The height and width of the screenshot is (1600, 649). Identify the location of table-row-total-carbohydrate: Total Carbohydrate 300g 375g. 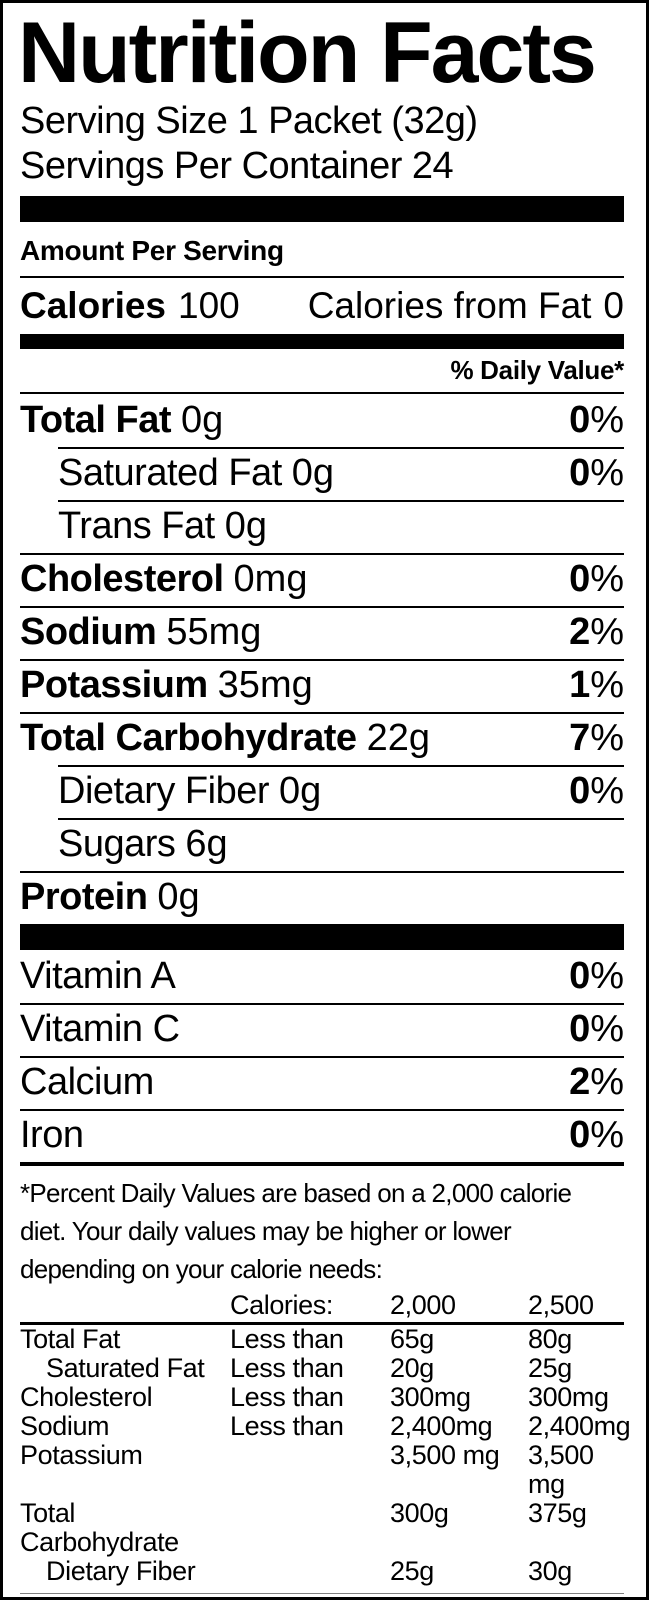
(322, 1528).